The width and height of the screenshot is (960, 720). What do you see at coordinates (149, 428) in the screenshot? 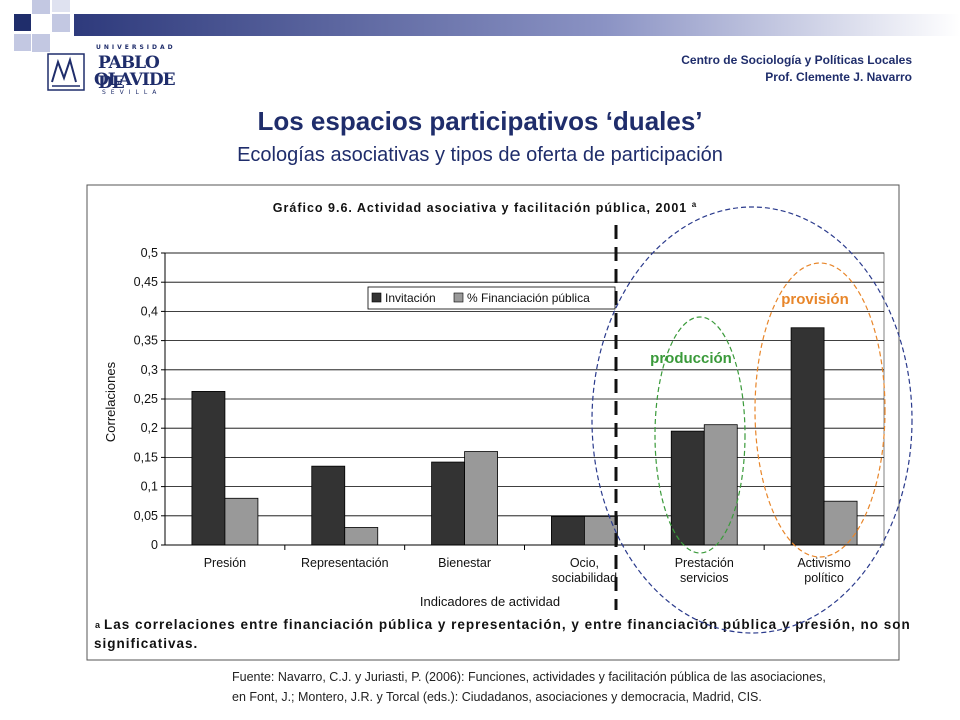
I see `y-tick-label: 0,2` at bounding box center [149, 428].